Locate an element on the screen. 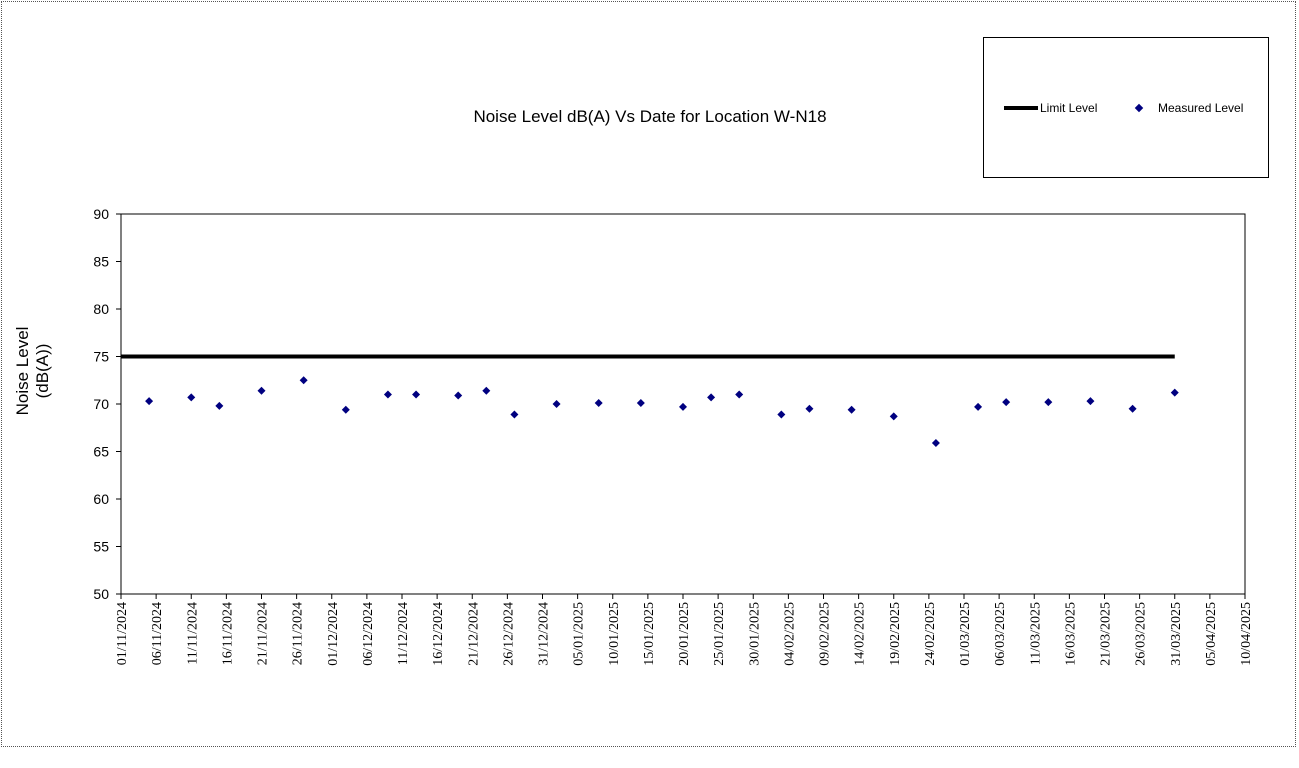  x-tick-label: 30/01/2025 is located at coordinates (754, 634).